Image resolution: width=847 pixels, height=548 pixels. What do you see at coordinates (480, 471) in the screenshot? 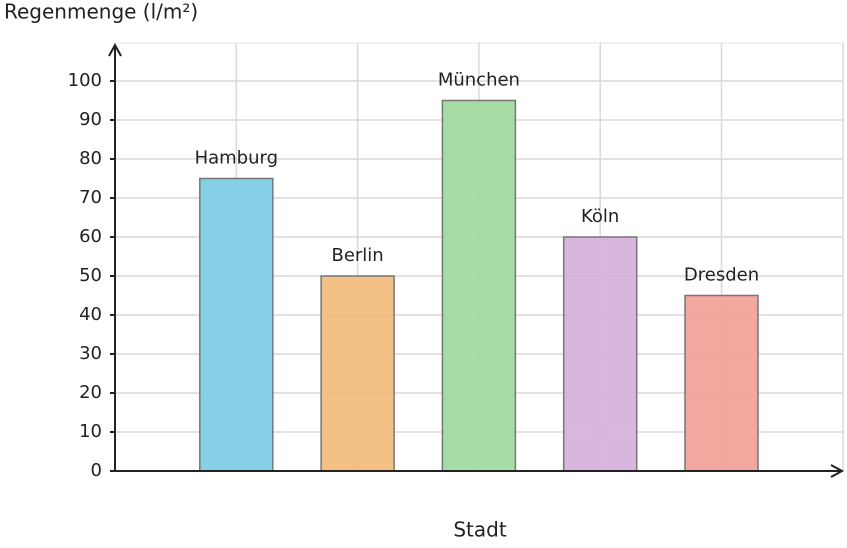
I see `x-axis` at bounding box center [480, 471].